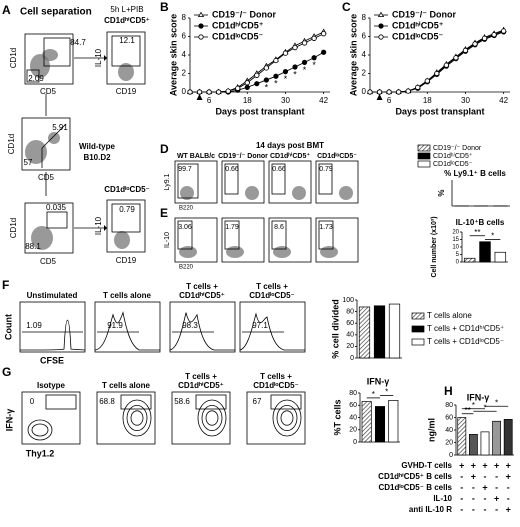 The width and height of the screenshot is (520, 527). Describe the element at coordinates (107, 401) in the screenshot. I see `gate-value: 68.8` at that location.